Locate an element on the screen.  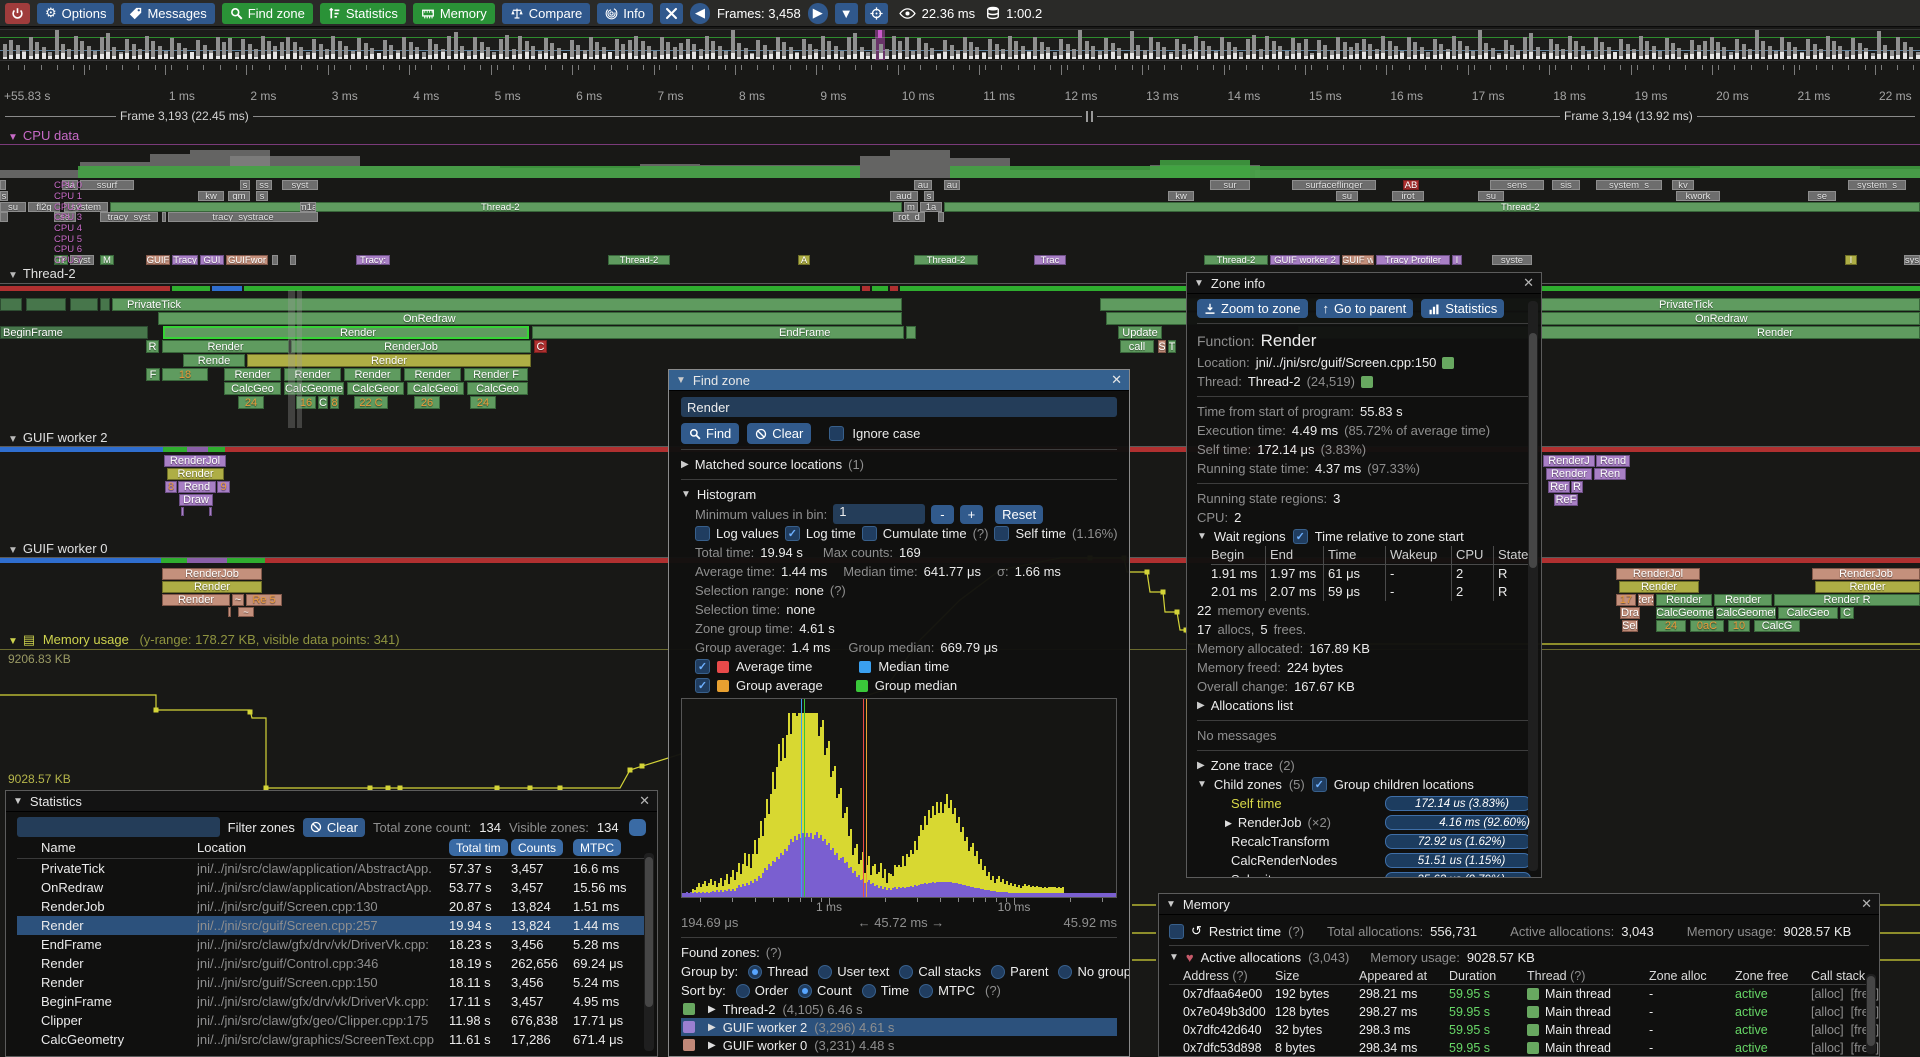
zone: Re 5 is located at coordinates (264, 600).